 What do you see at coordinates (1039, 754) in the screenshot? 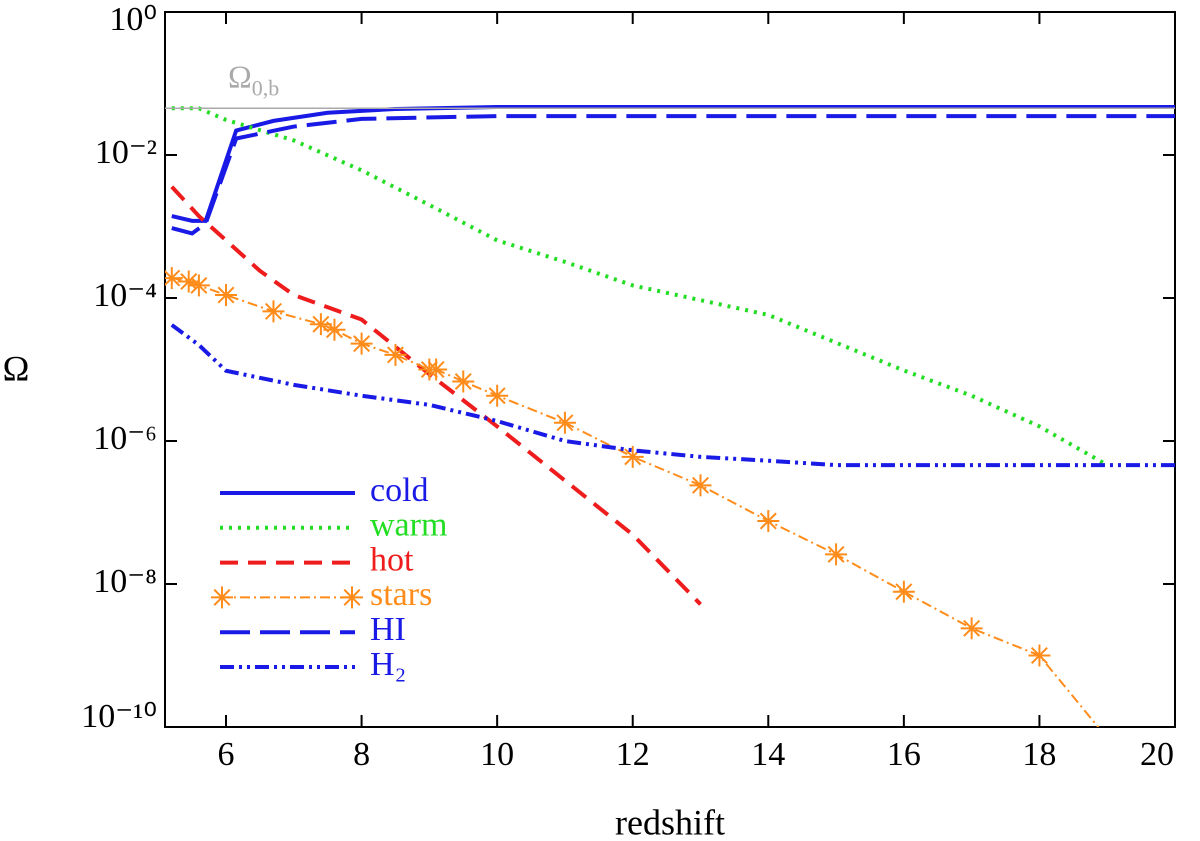
I see `x-tick-label: 18` at bounding box center [1039, 754].